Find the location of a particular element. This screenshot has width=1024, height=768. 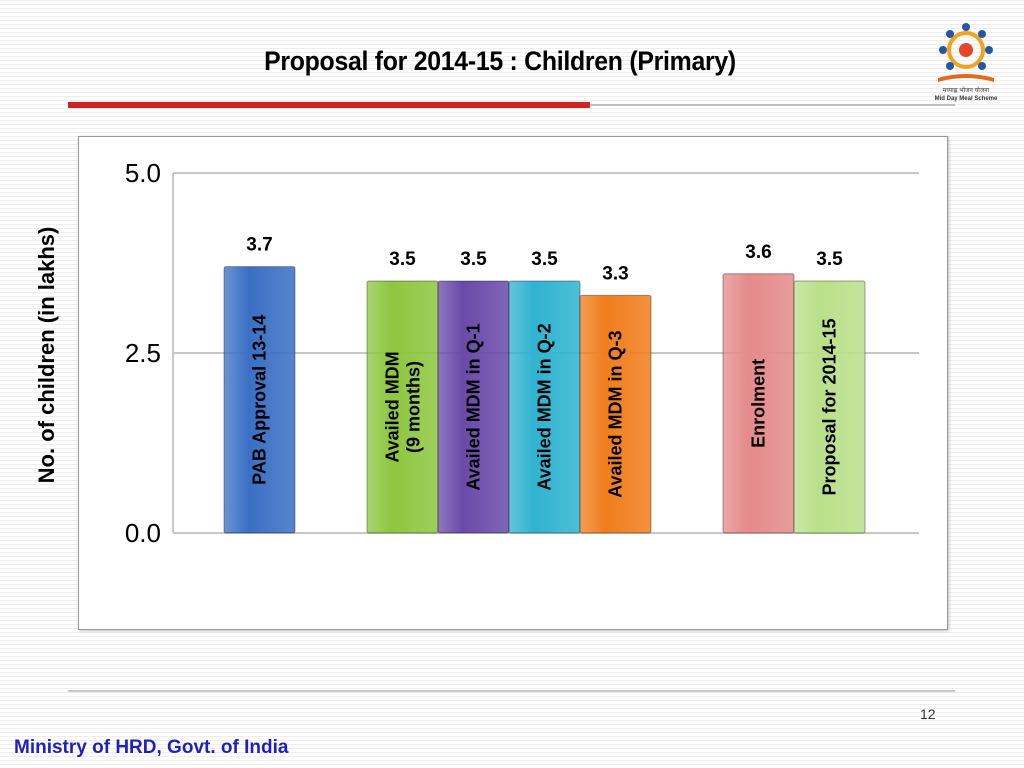

mid-day-meal-logo-icon: मध्याह्न भोजन योजना Mid Day Meal Scheme is located at coordinates (966, 62).